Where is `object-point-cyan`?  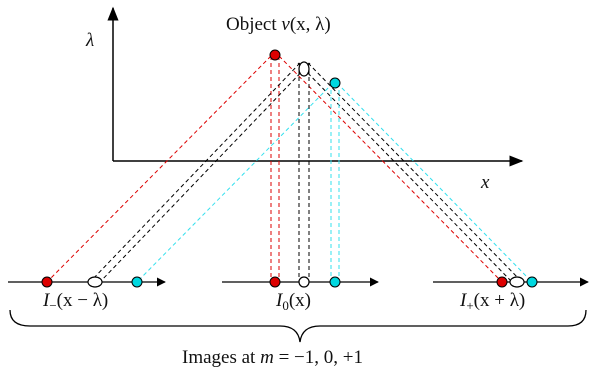 object-point-cyan is located at coordinates (335, 83).